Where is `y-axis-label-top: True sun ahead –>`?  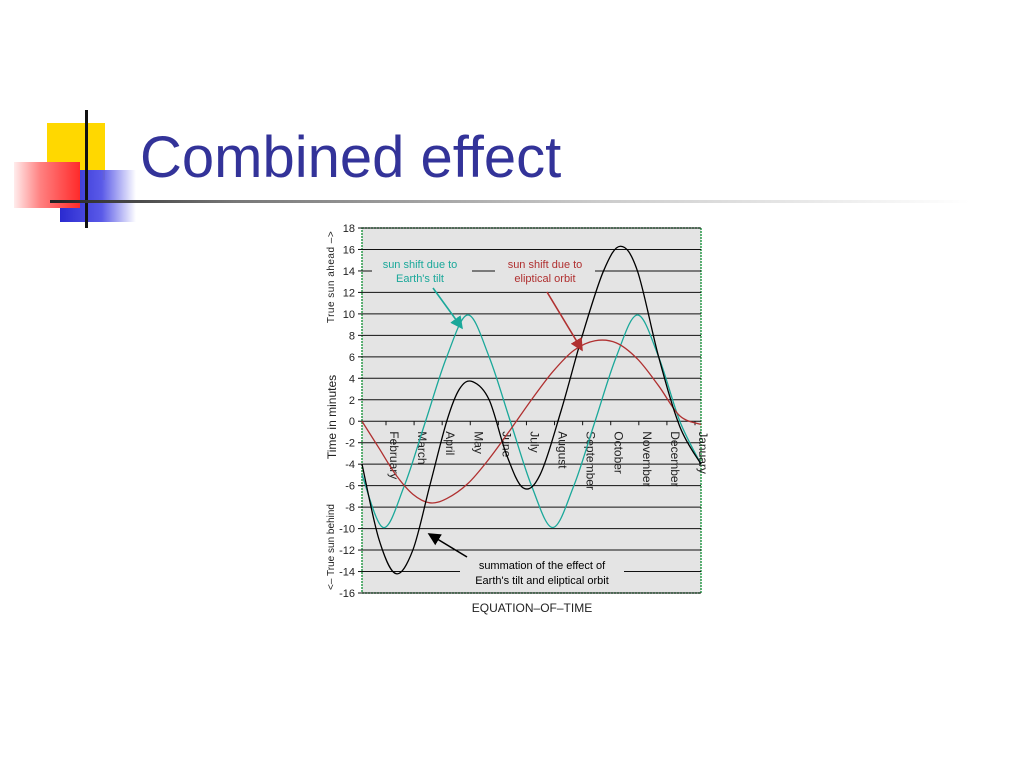
y-axis-label-top: True sun ahead –> is located at coordinates (331, 277).